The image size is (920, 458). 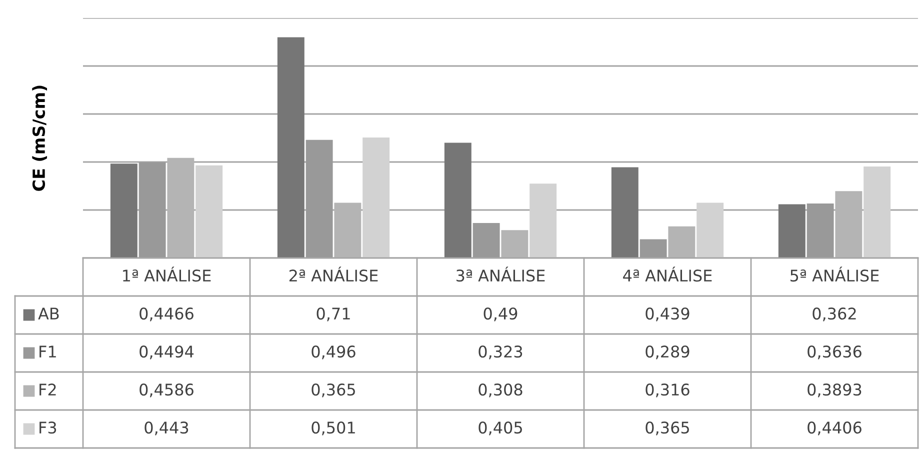 I want to click on legend-label: F1, so click(x=48, y=352).